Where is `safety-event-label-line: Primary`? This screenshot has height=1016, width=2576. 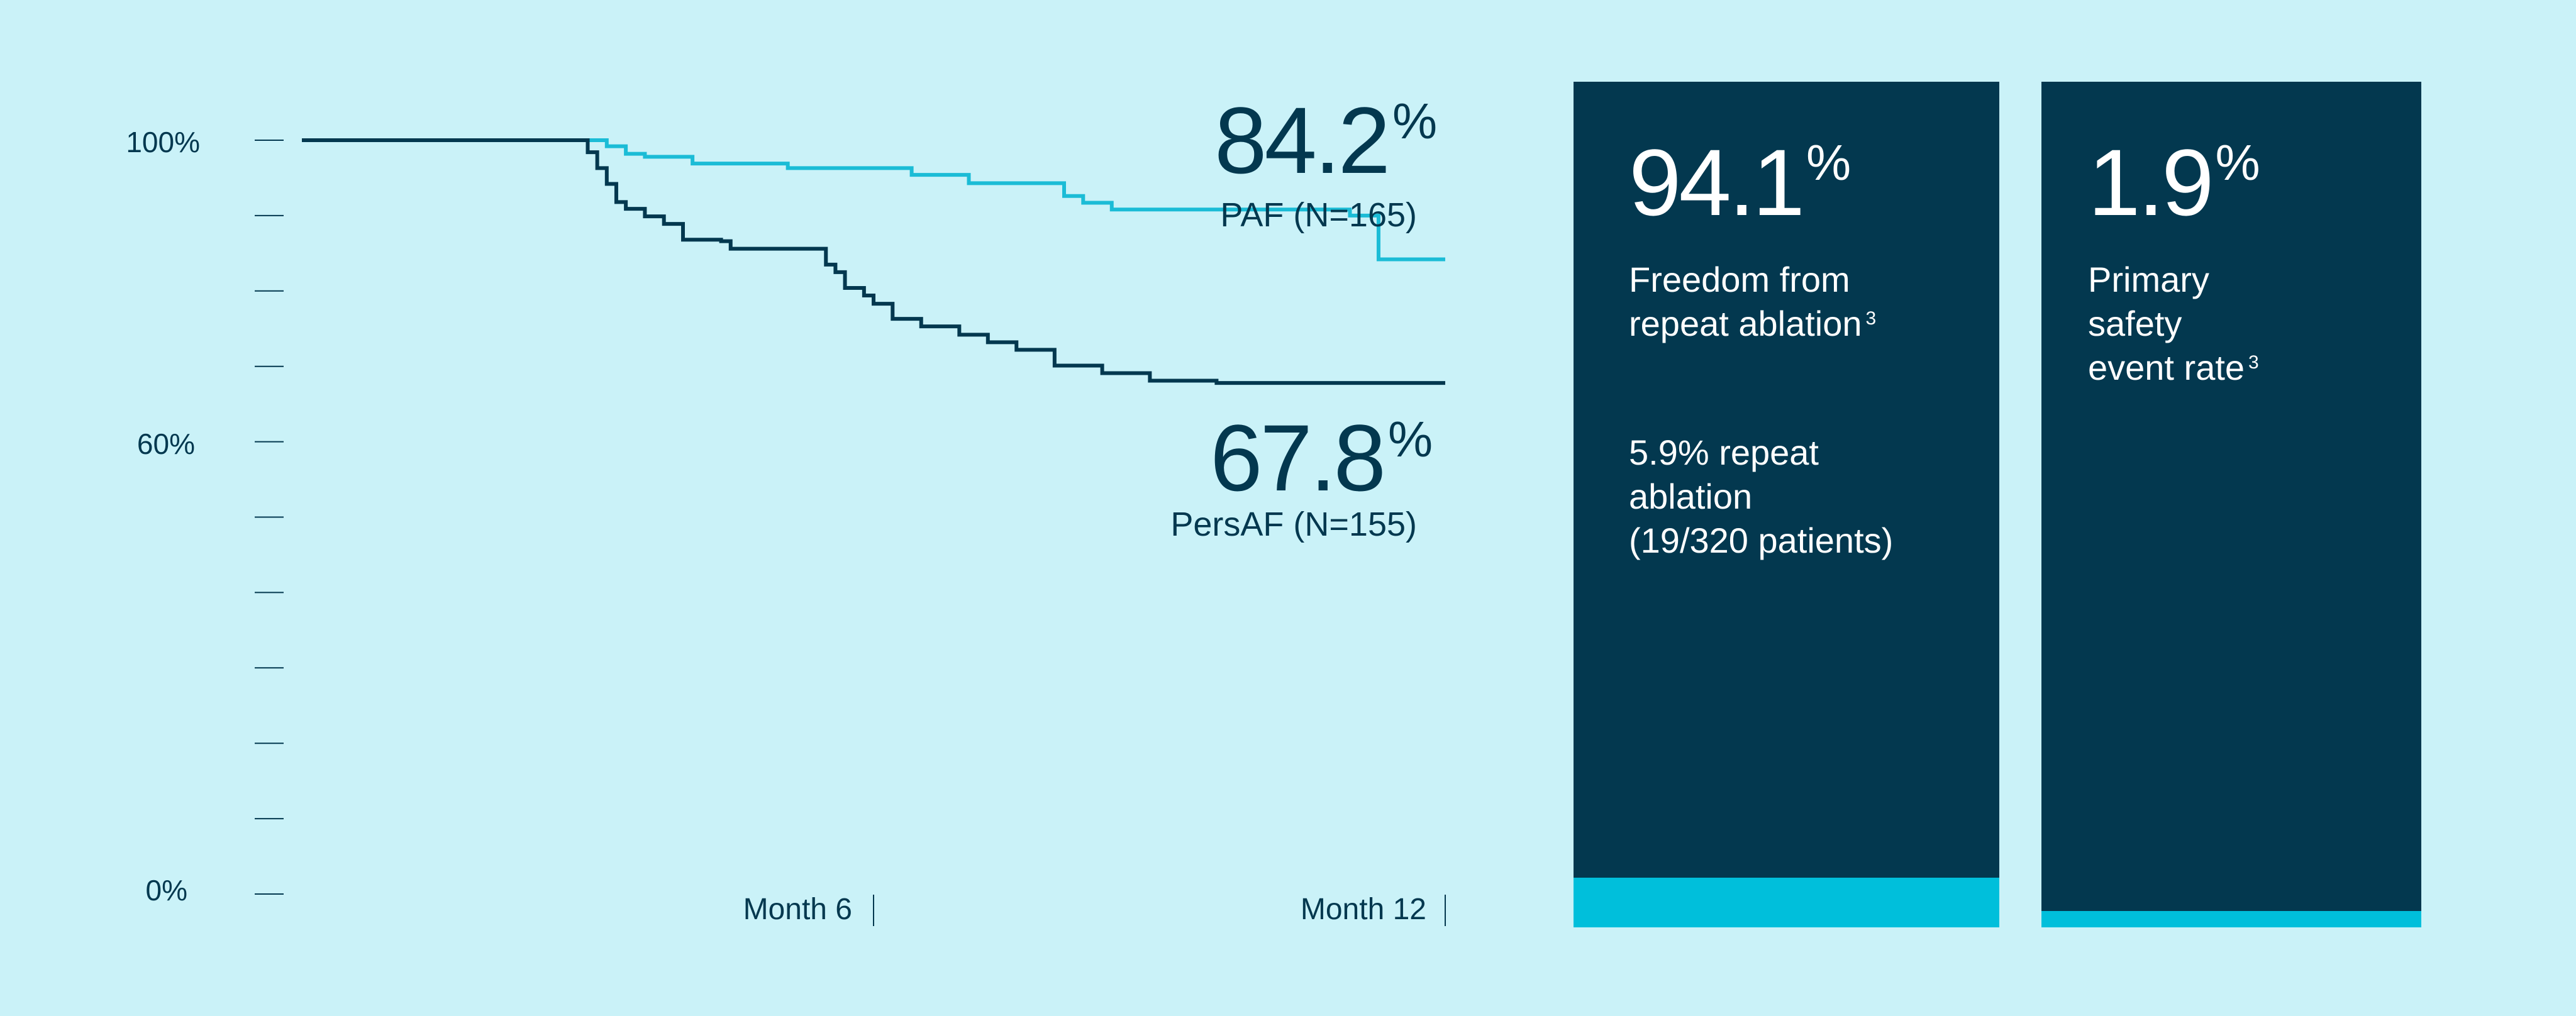
safety-event-label-line: Primary is located at coordinates (2148, 280).